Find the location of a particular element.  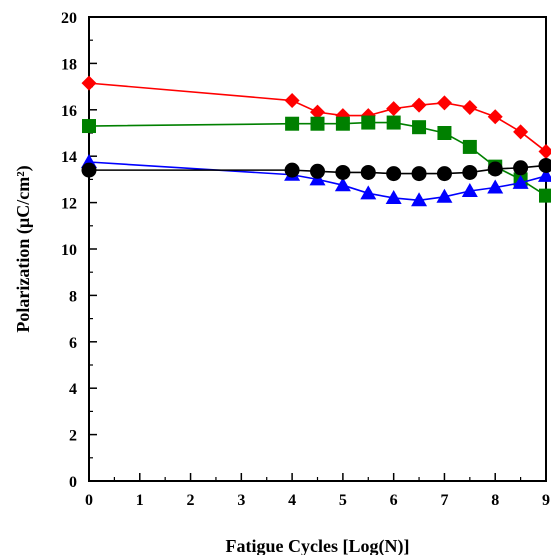

series-line is located at coordinates (317, 181).